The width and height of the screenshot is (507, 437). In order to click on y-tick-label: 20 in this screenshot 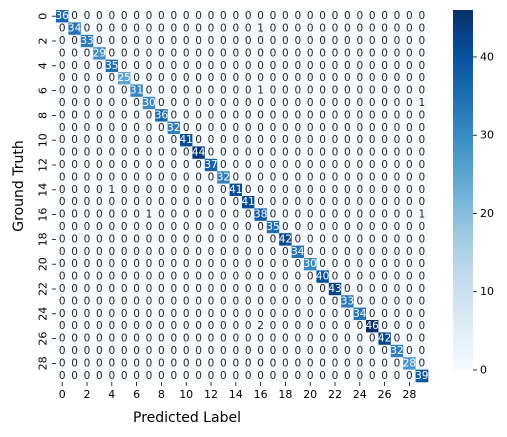, I will do `click(43, 264)`.